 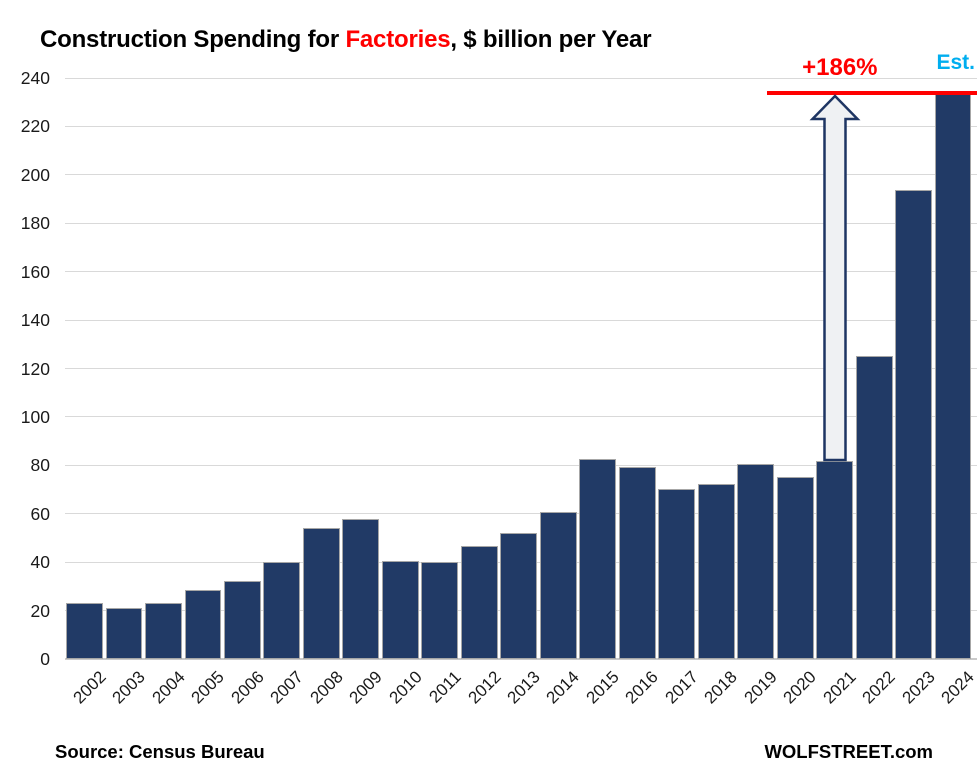 I want to click on y-axis-label-160: 160, so click(x=35, y=271).